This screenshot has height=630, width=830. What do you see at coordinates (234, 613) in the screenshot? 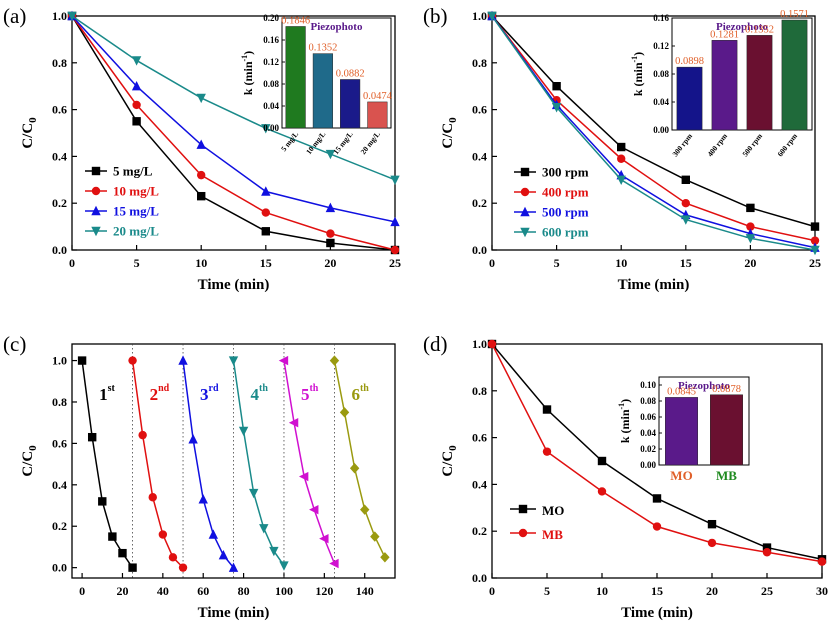
I see `x-axis-title: Time (min)` at bounding box center [234, 613].